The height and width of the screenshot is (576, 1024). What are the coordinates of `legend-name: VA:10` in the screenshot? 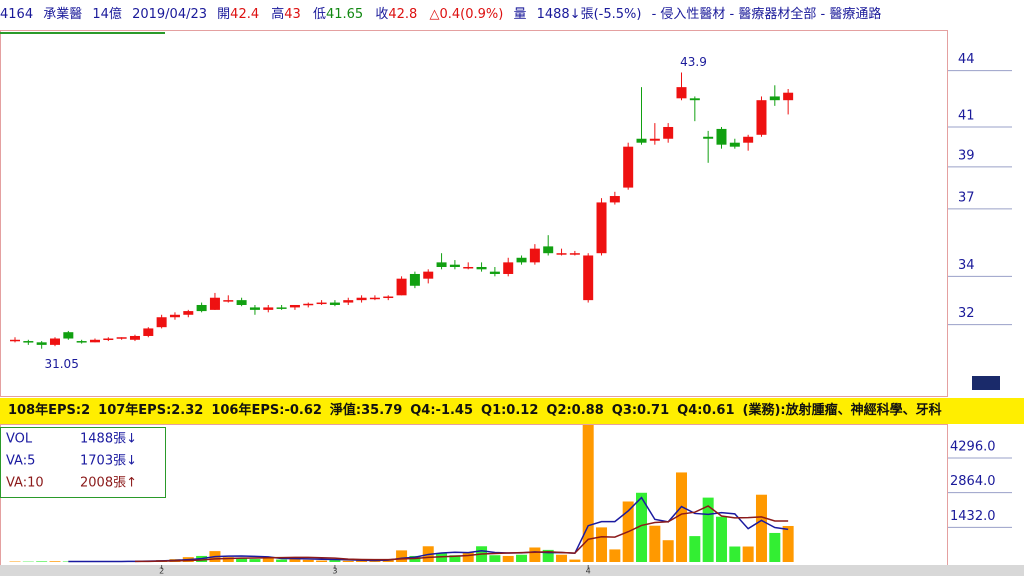 It's located at (25, 483).